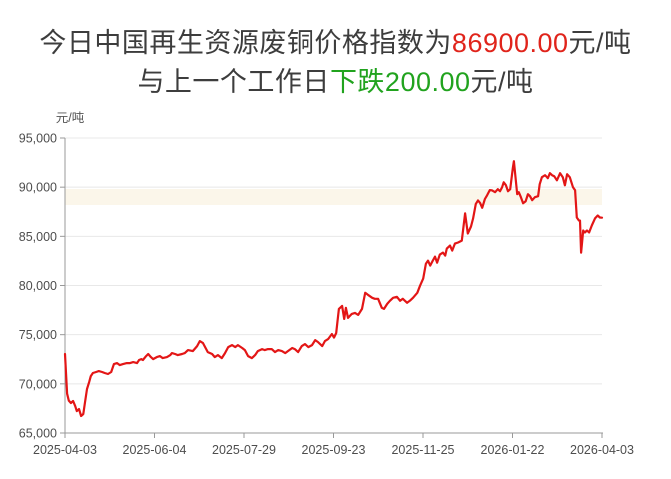  Describe the element at coordinates (400, 82) in the screenshot. I see `change-value: 下跌200.00` at that location.